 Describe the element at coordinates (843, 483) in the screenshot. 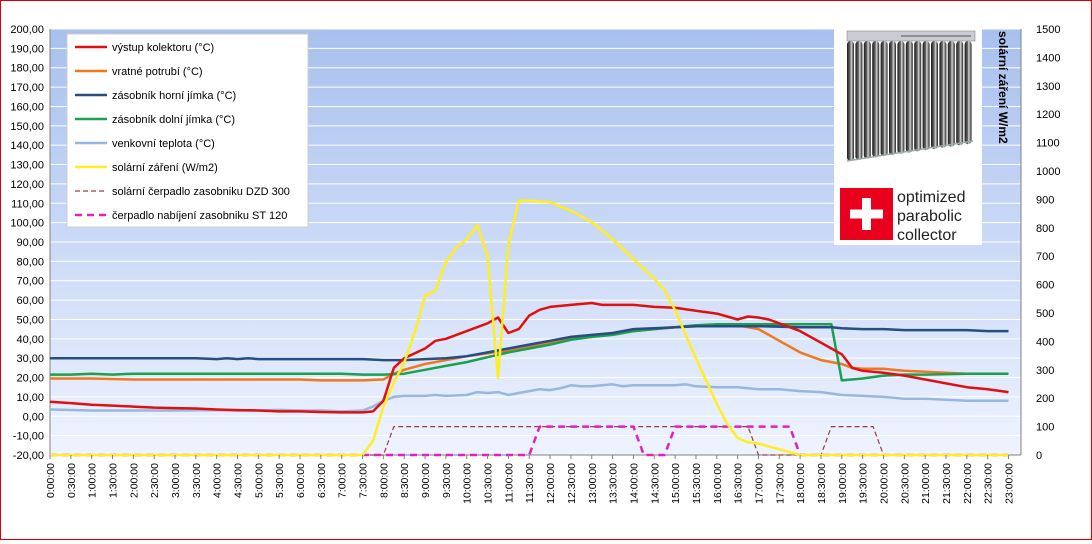

I see `x-tick: 19:00:00` at that location.